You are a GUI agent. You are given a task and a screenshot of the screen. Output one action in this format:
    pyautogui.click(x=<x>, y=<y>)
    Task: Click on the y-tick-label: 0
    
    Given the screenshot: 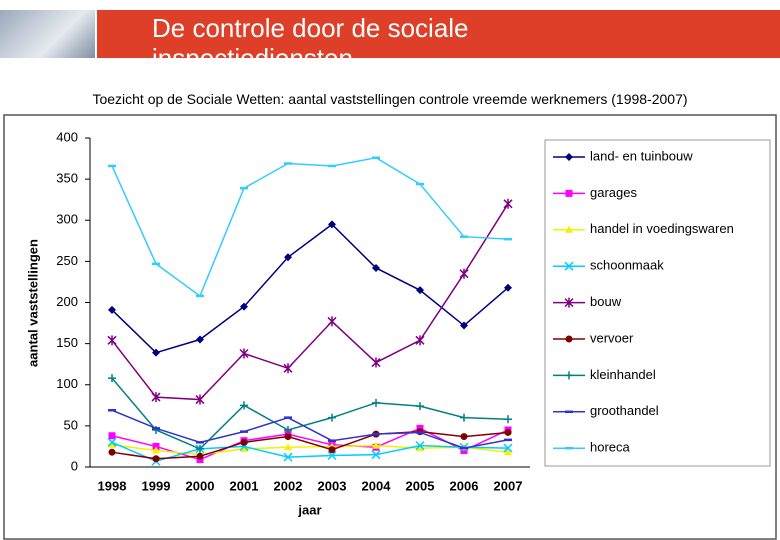 What is the action you would take?
    pyautogui.click(x=74, y=465)
    